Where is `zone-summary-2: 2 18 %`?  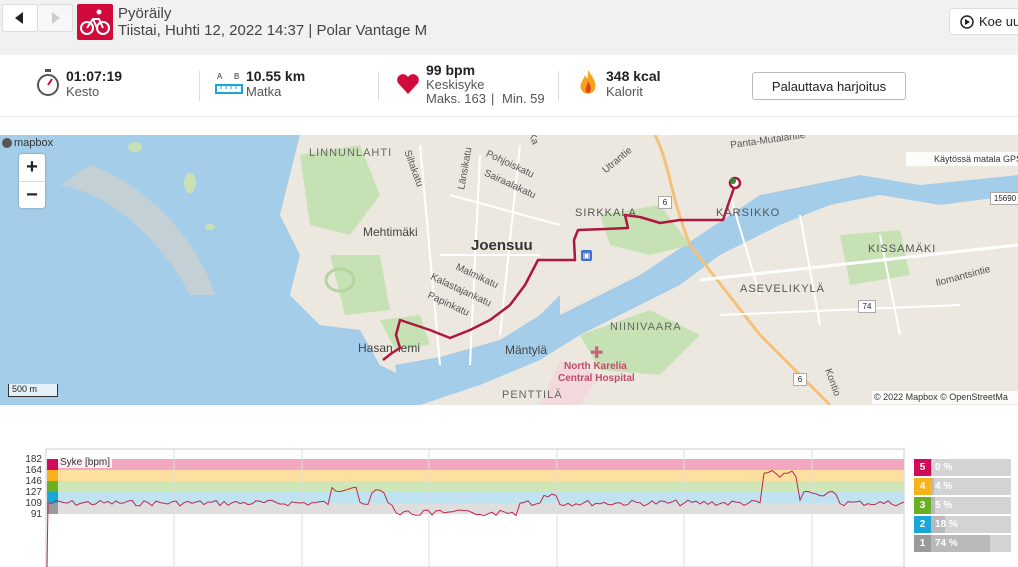
zone-summary-2: 2 18 % is located at coordinates (962, 524).